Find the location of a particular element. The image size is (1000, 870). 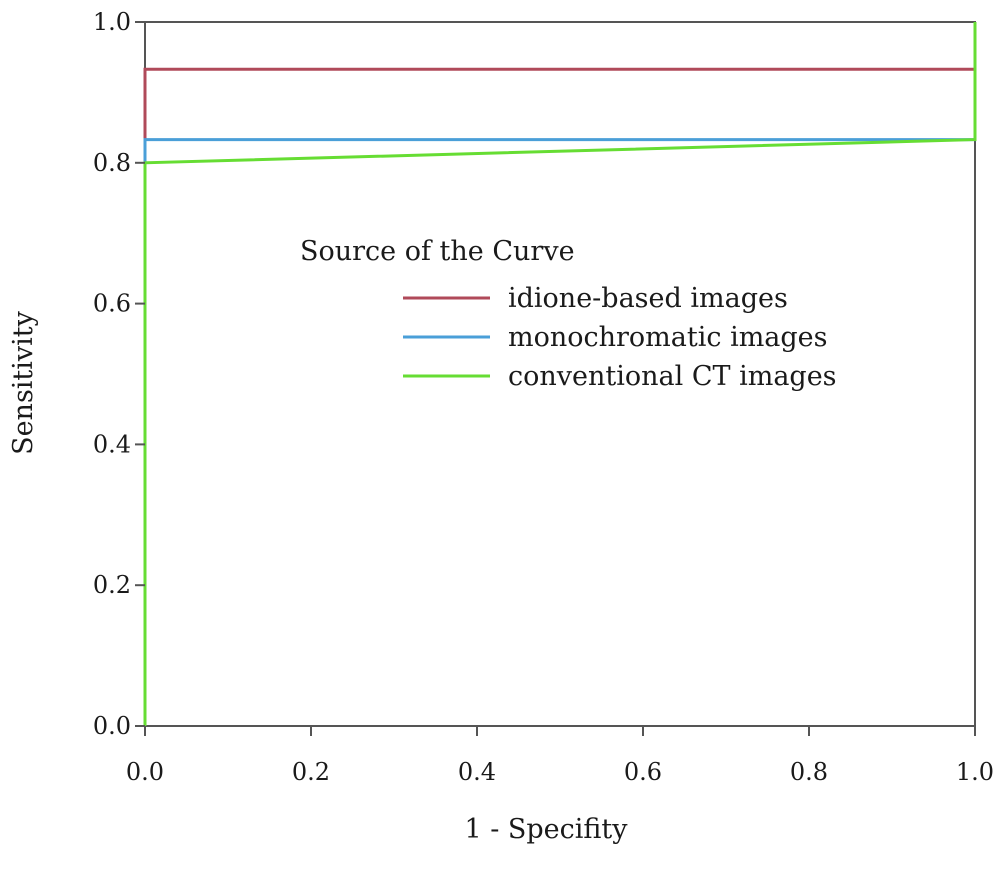

x-tick-label: 0.2 is located at coordinates (311, 772).